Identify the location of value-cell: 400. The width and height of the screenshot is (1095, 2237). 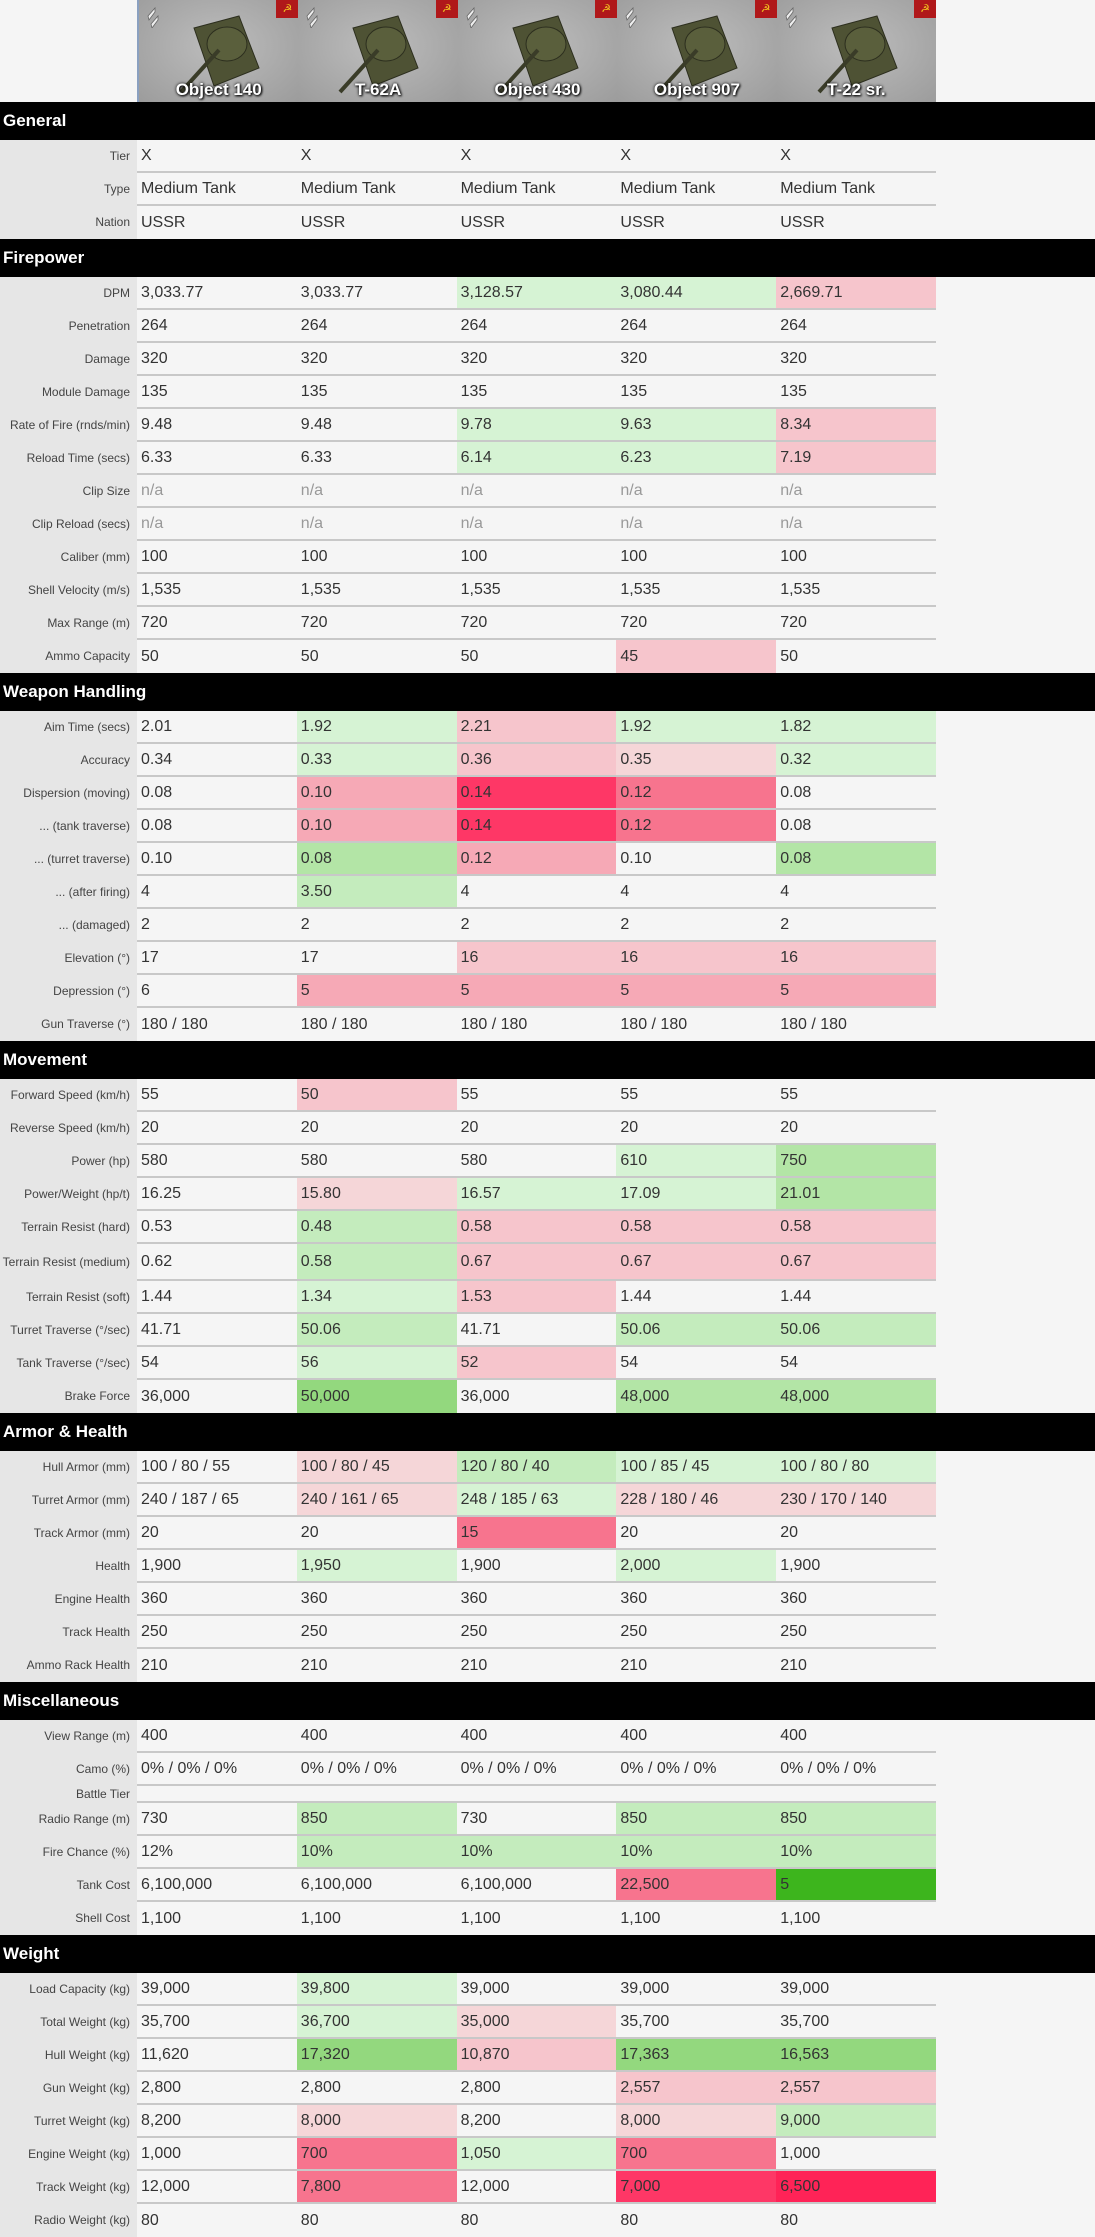
(856, 1735).